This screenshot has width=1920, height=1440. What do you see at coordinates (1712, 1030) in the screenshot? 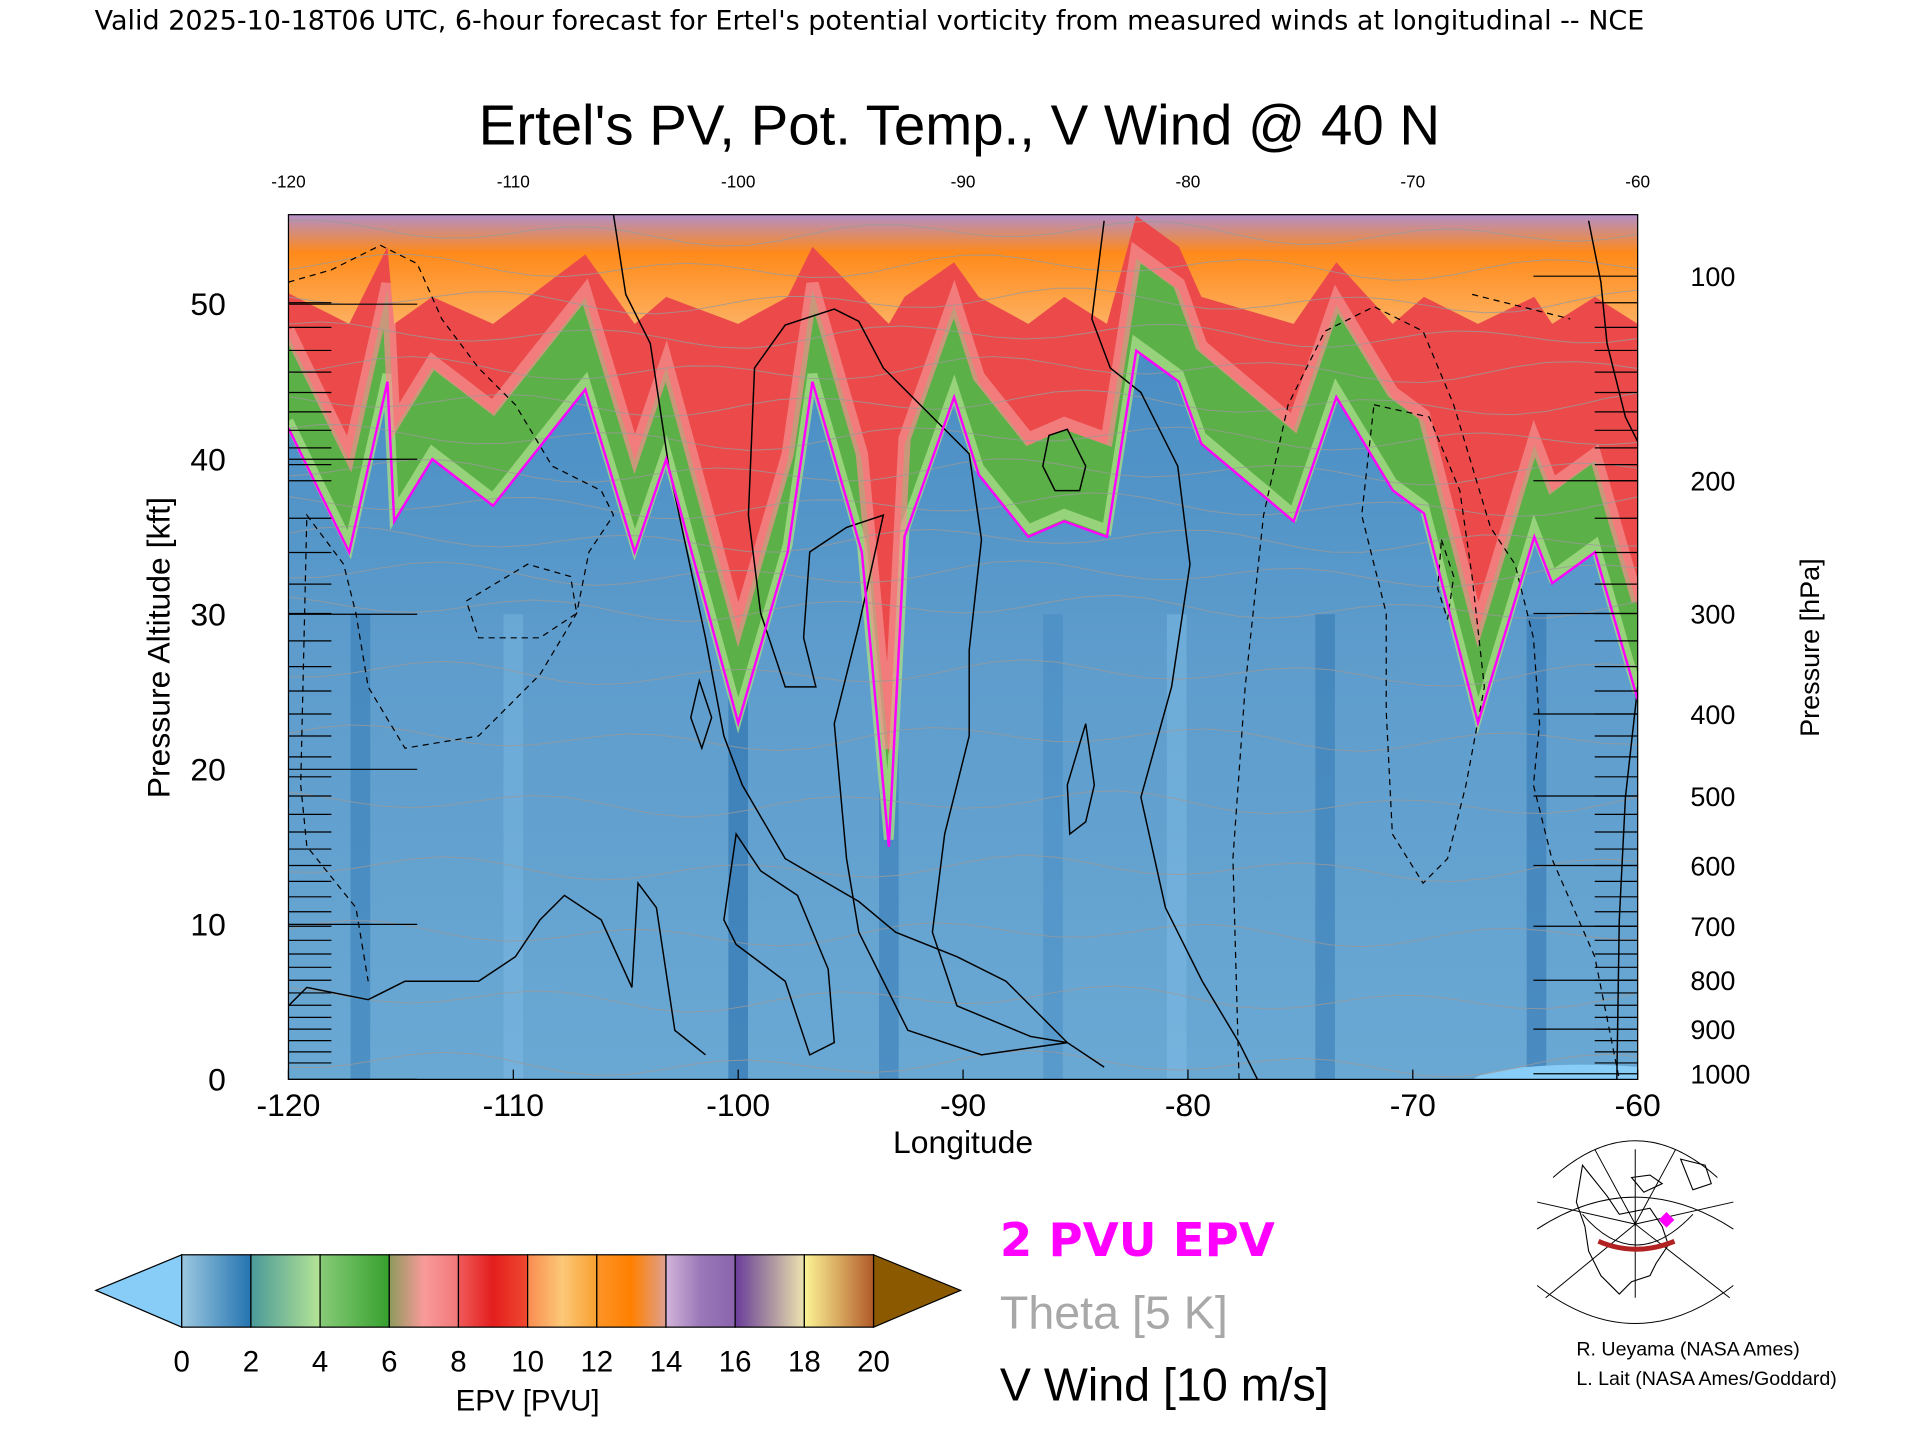
I see `pressure-tick-label: 900` at bounding box center [1712, 1030].